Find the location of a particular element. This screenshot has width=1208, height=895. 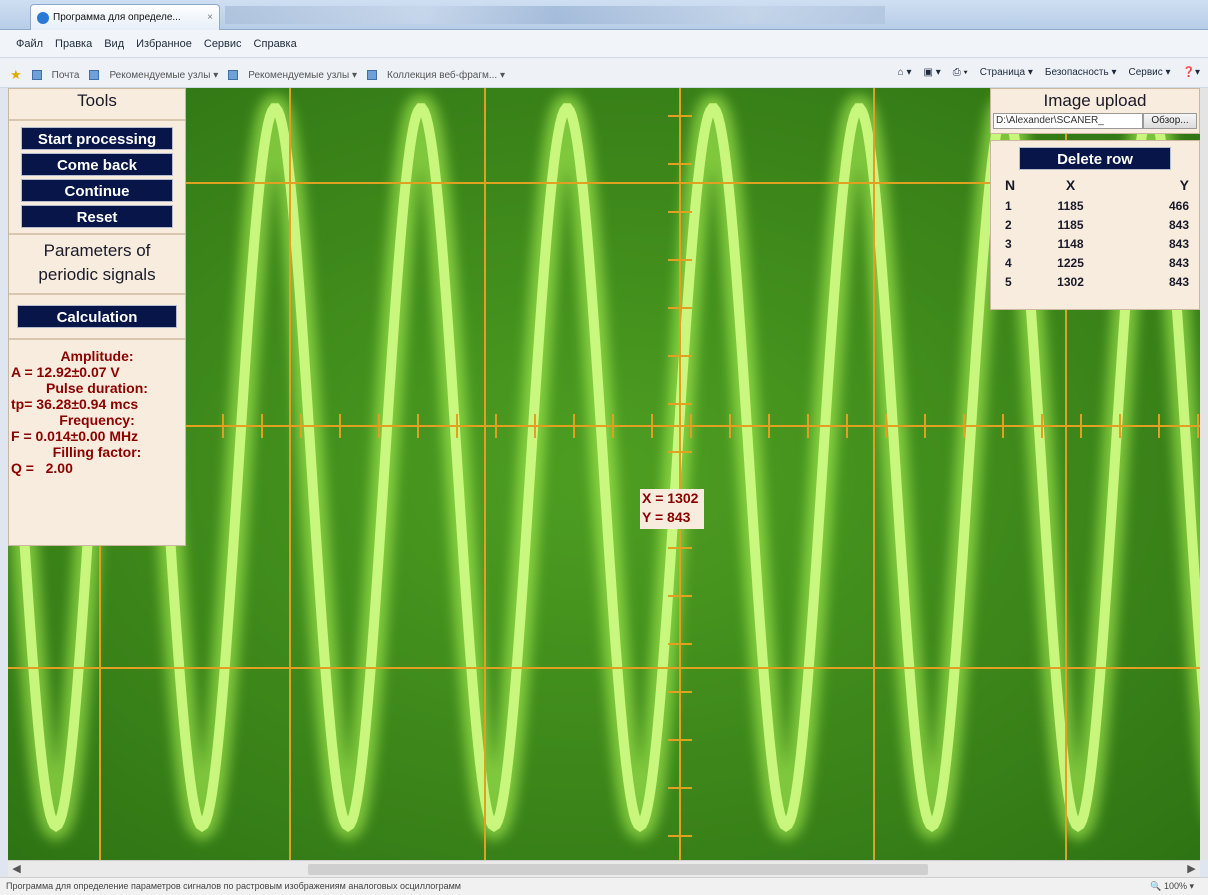

menu-bar: Файл Правка Вид Избранное Сервис Справка is located at coordinates (604, 44).